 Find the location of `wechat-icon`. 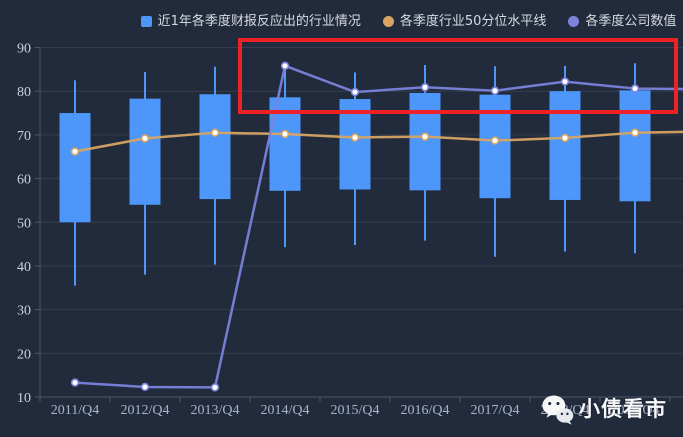

wechat-icon is located at coordinates (558, 410).